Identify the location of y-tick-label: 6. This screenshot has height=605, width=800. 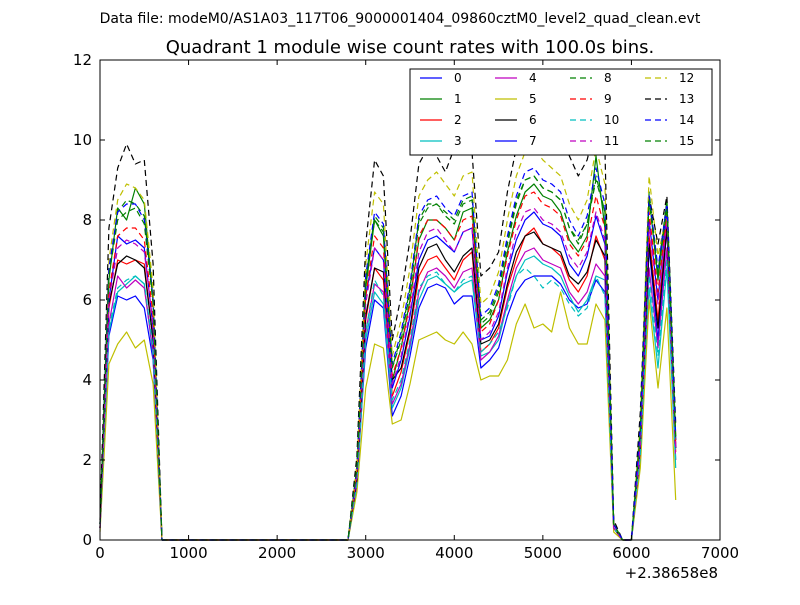
(87, 300).